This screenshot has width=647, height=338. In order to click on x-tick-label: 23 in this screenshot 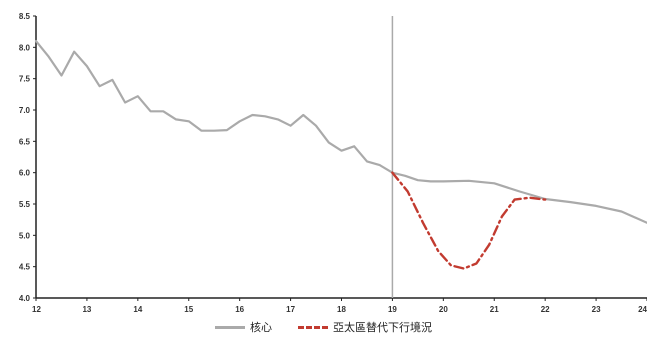, I will do `click(596, 309)`.